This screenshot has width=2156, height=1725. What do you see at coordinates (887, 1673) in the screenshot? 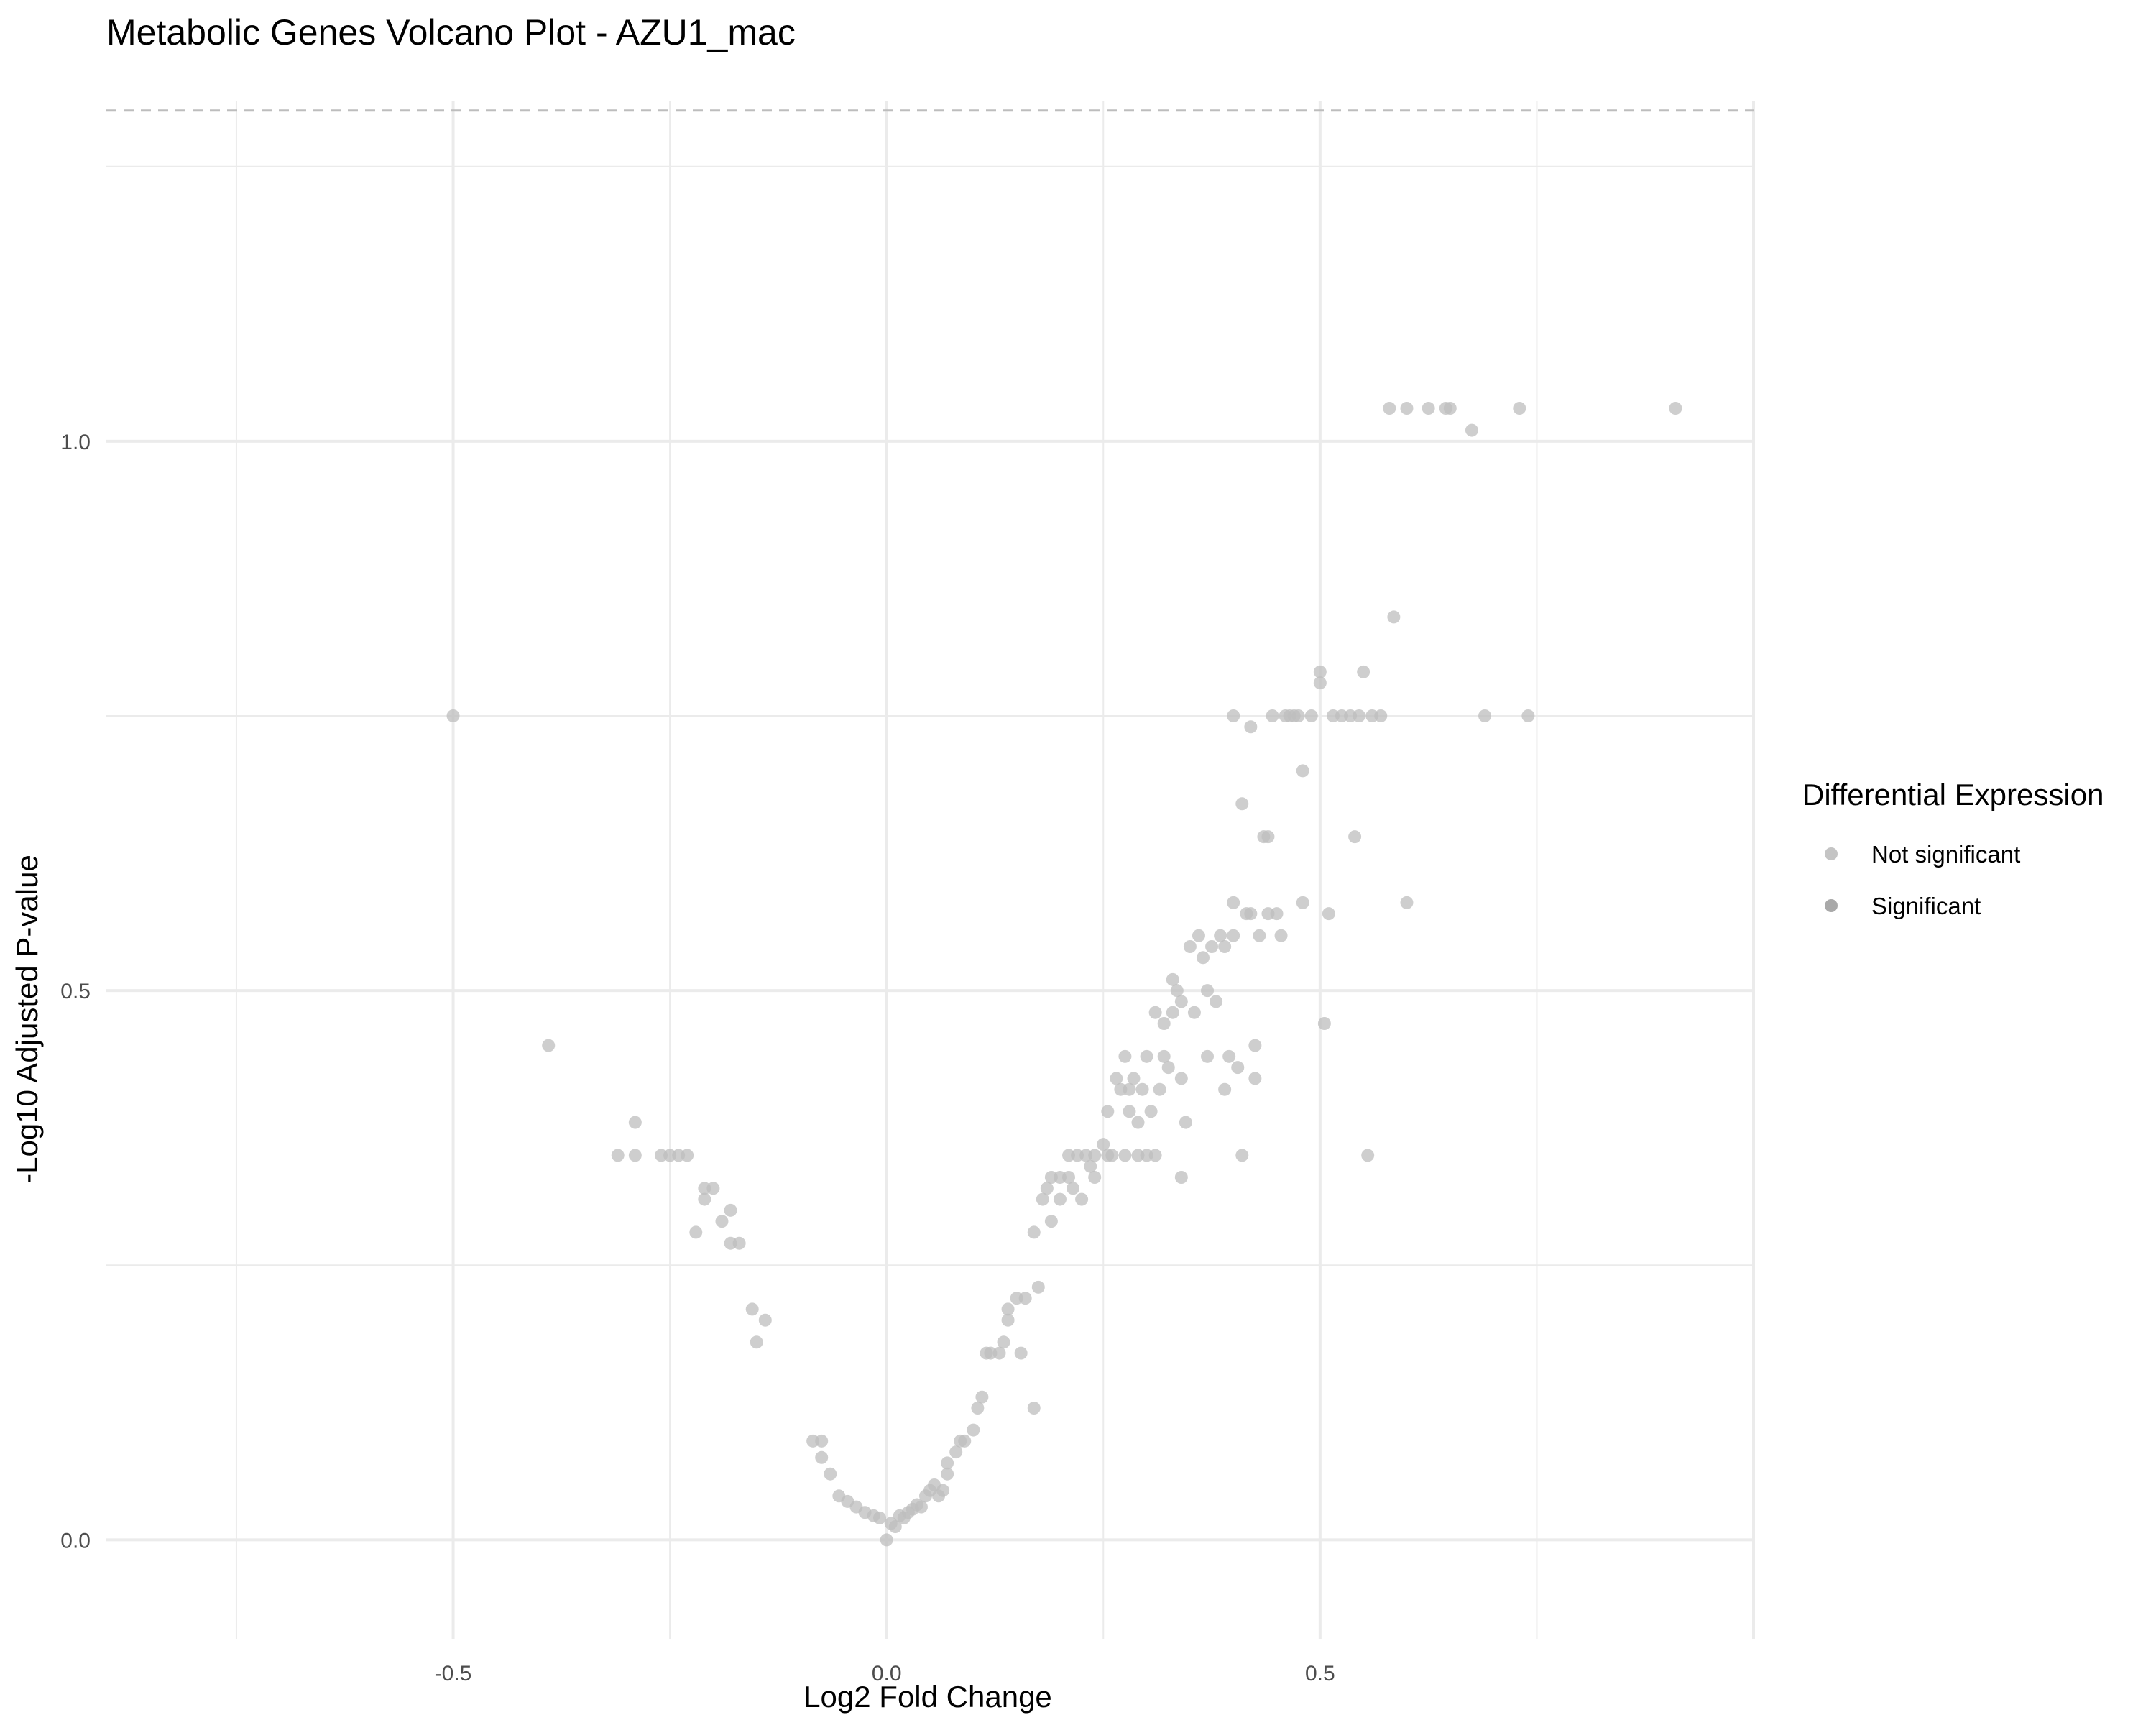
I see `x-tick-label: 0.0` at bounding box center [887, 1673].